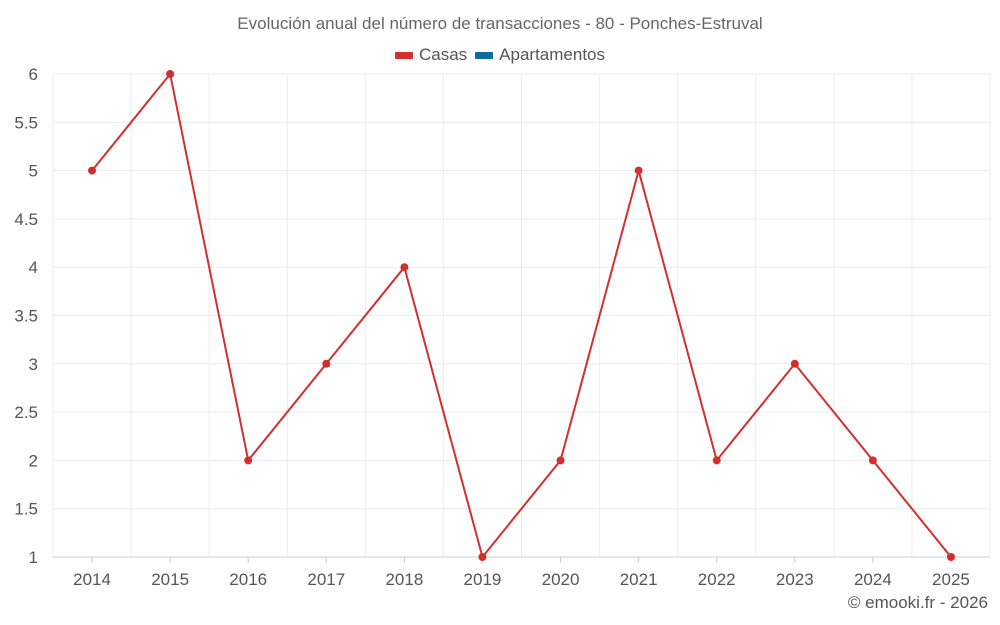 Image resolution: width=1000 pixels, height=625 pixels. Describe the element at coordinates (26, 219) in the screenshot. I see `y-tick-label: 4.5` at that location.